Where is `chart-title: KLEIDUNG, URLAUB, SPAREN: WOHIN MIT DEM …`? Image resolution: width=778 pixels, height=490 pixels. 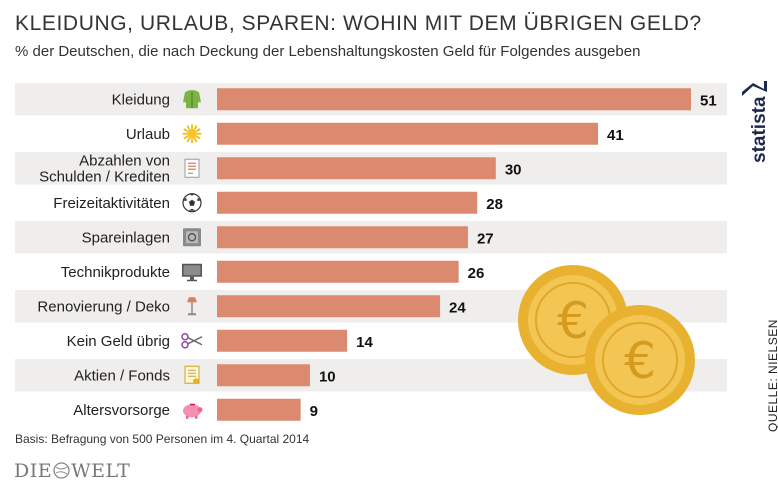 chart-title: KLEIDUNG, URLAUB, SPAREN: WOHIN MIT DEM … is located at coordinates (358, 23).